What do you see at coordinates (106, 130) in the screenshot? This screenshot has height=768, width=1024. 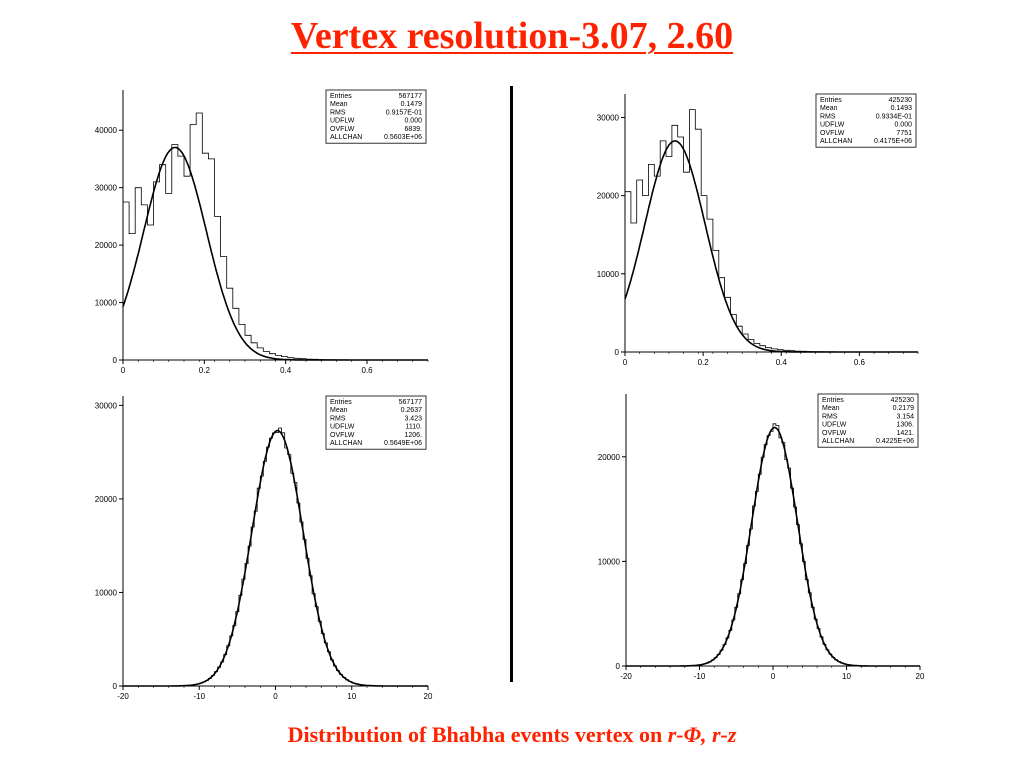 I see `y-tick-label: 40000` at bounding box center [106, 130].